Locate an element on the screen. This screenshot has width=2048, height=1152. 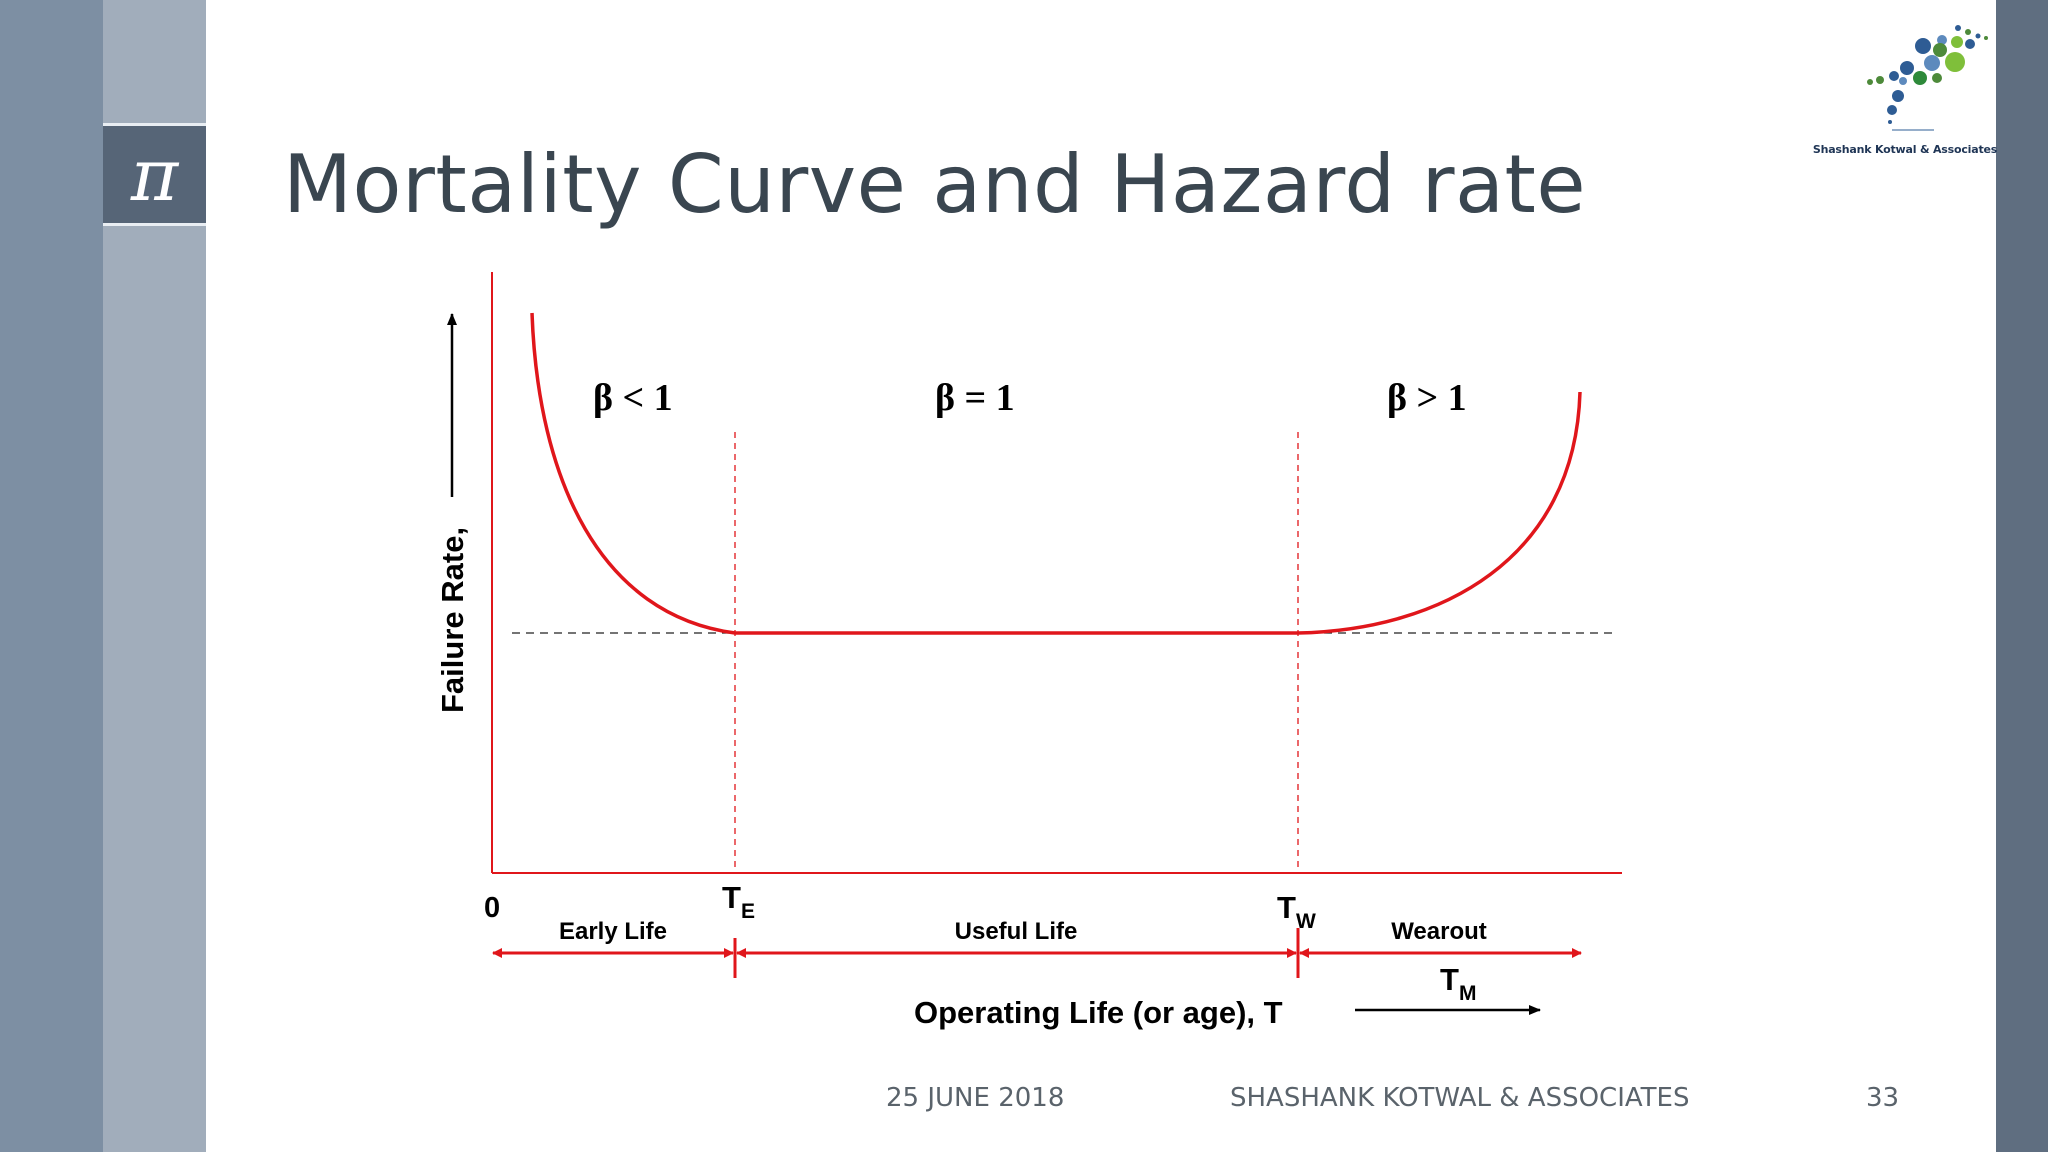
right-band is located at coordinates (2022, 576).